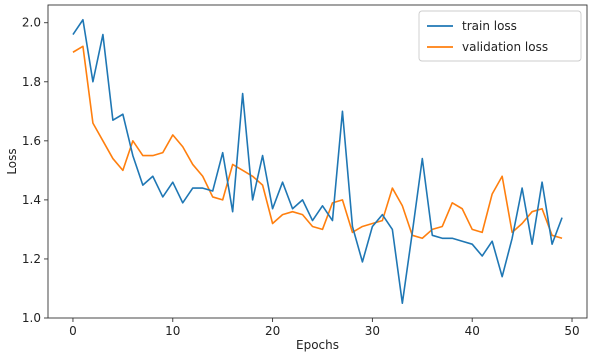 The height and width of the screenshot is (353, 595). I want to click on y-tick-label: 1.2, so click(31, 259).